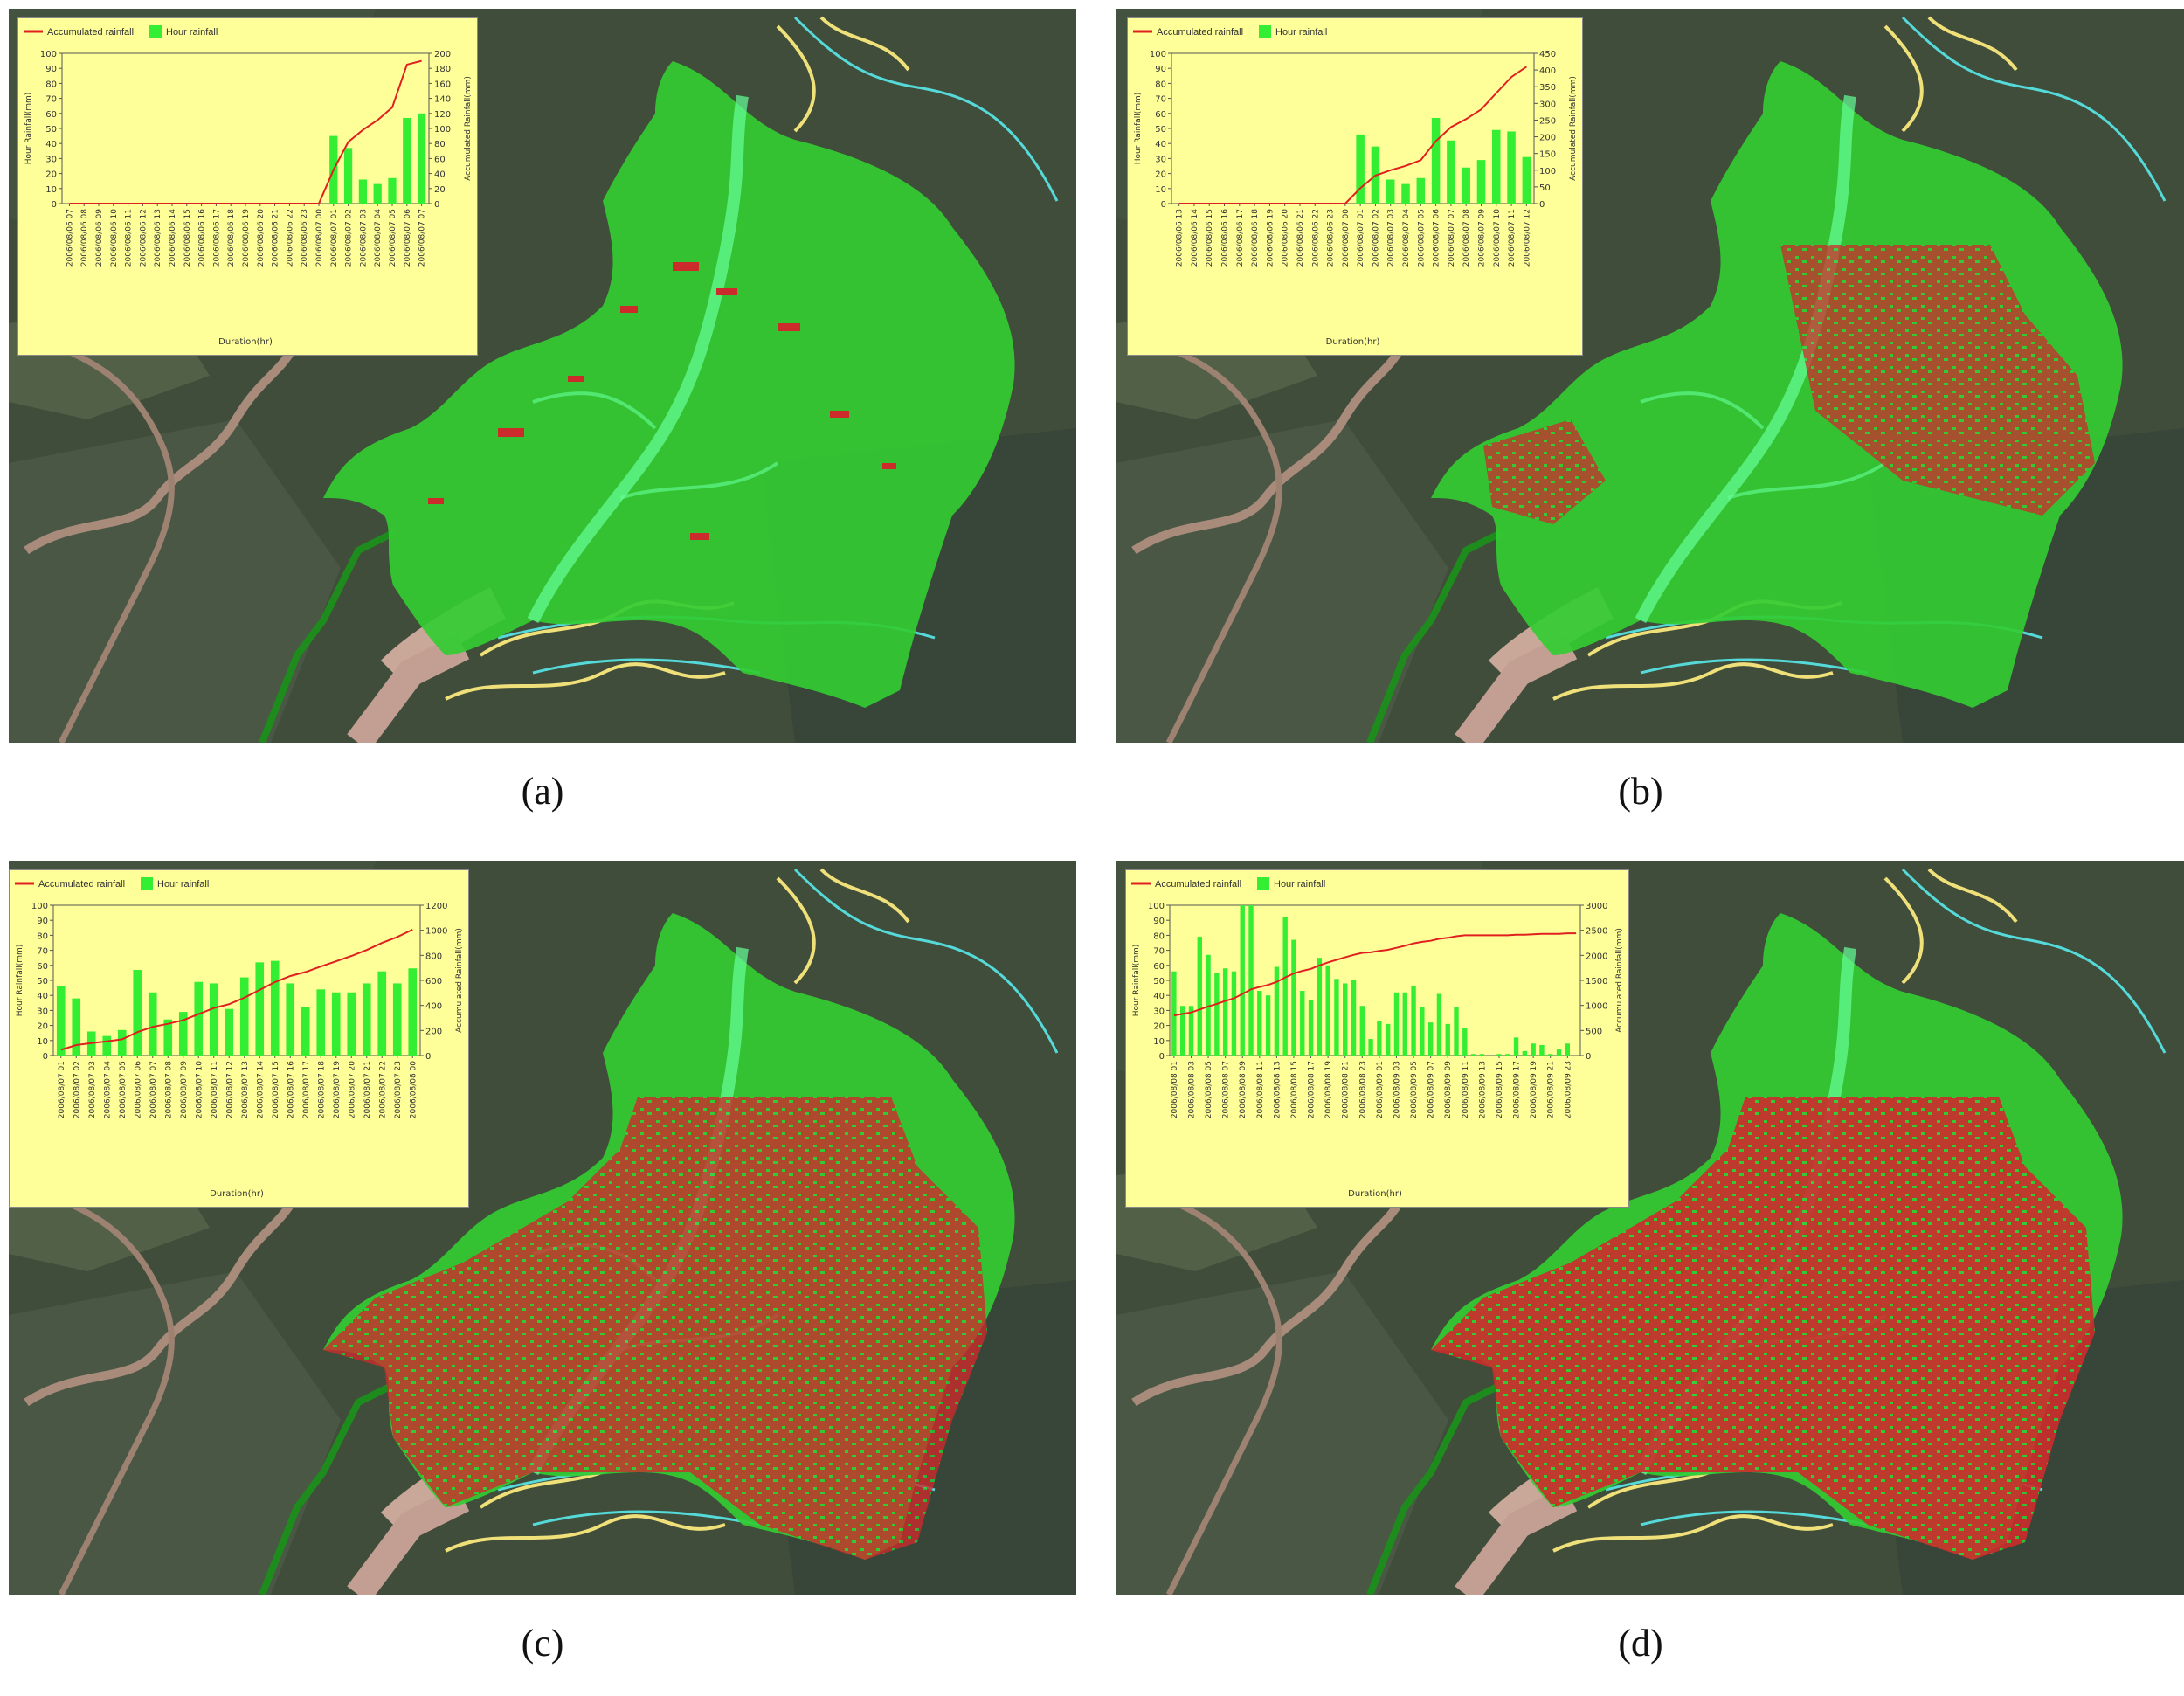 This screenshot has width=2184, height=1696. Describe the element at coordinates (92, 1089) in the screenshot. I see `x-tick-label: 2006/08/07 03` at that location.